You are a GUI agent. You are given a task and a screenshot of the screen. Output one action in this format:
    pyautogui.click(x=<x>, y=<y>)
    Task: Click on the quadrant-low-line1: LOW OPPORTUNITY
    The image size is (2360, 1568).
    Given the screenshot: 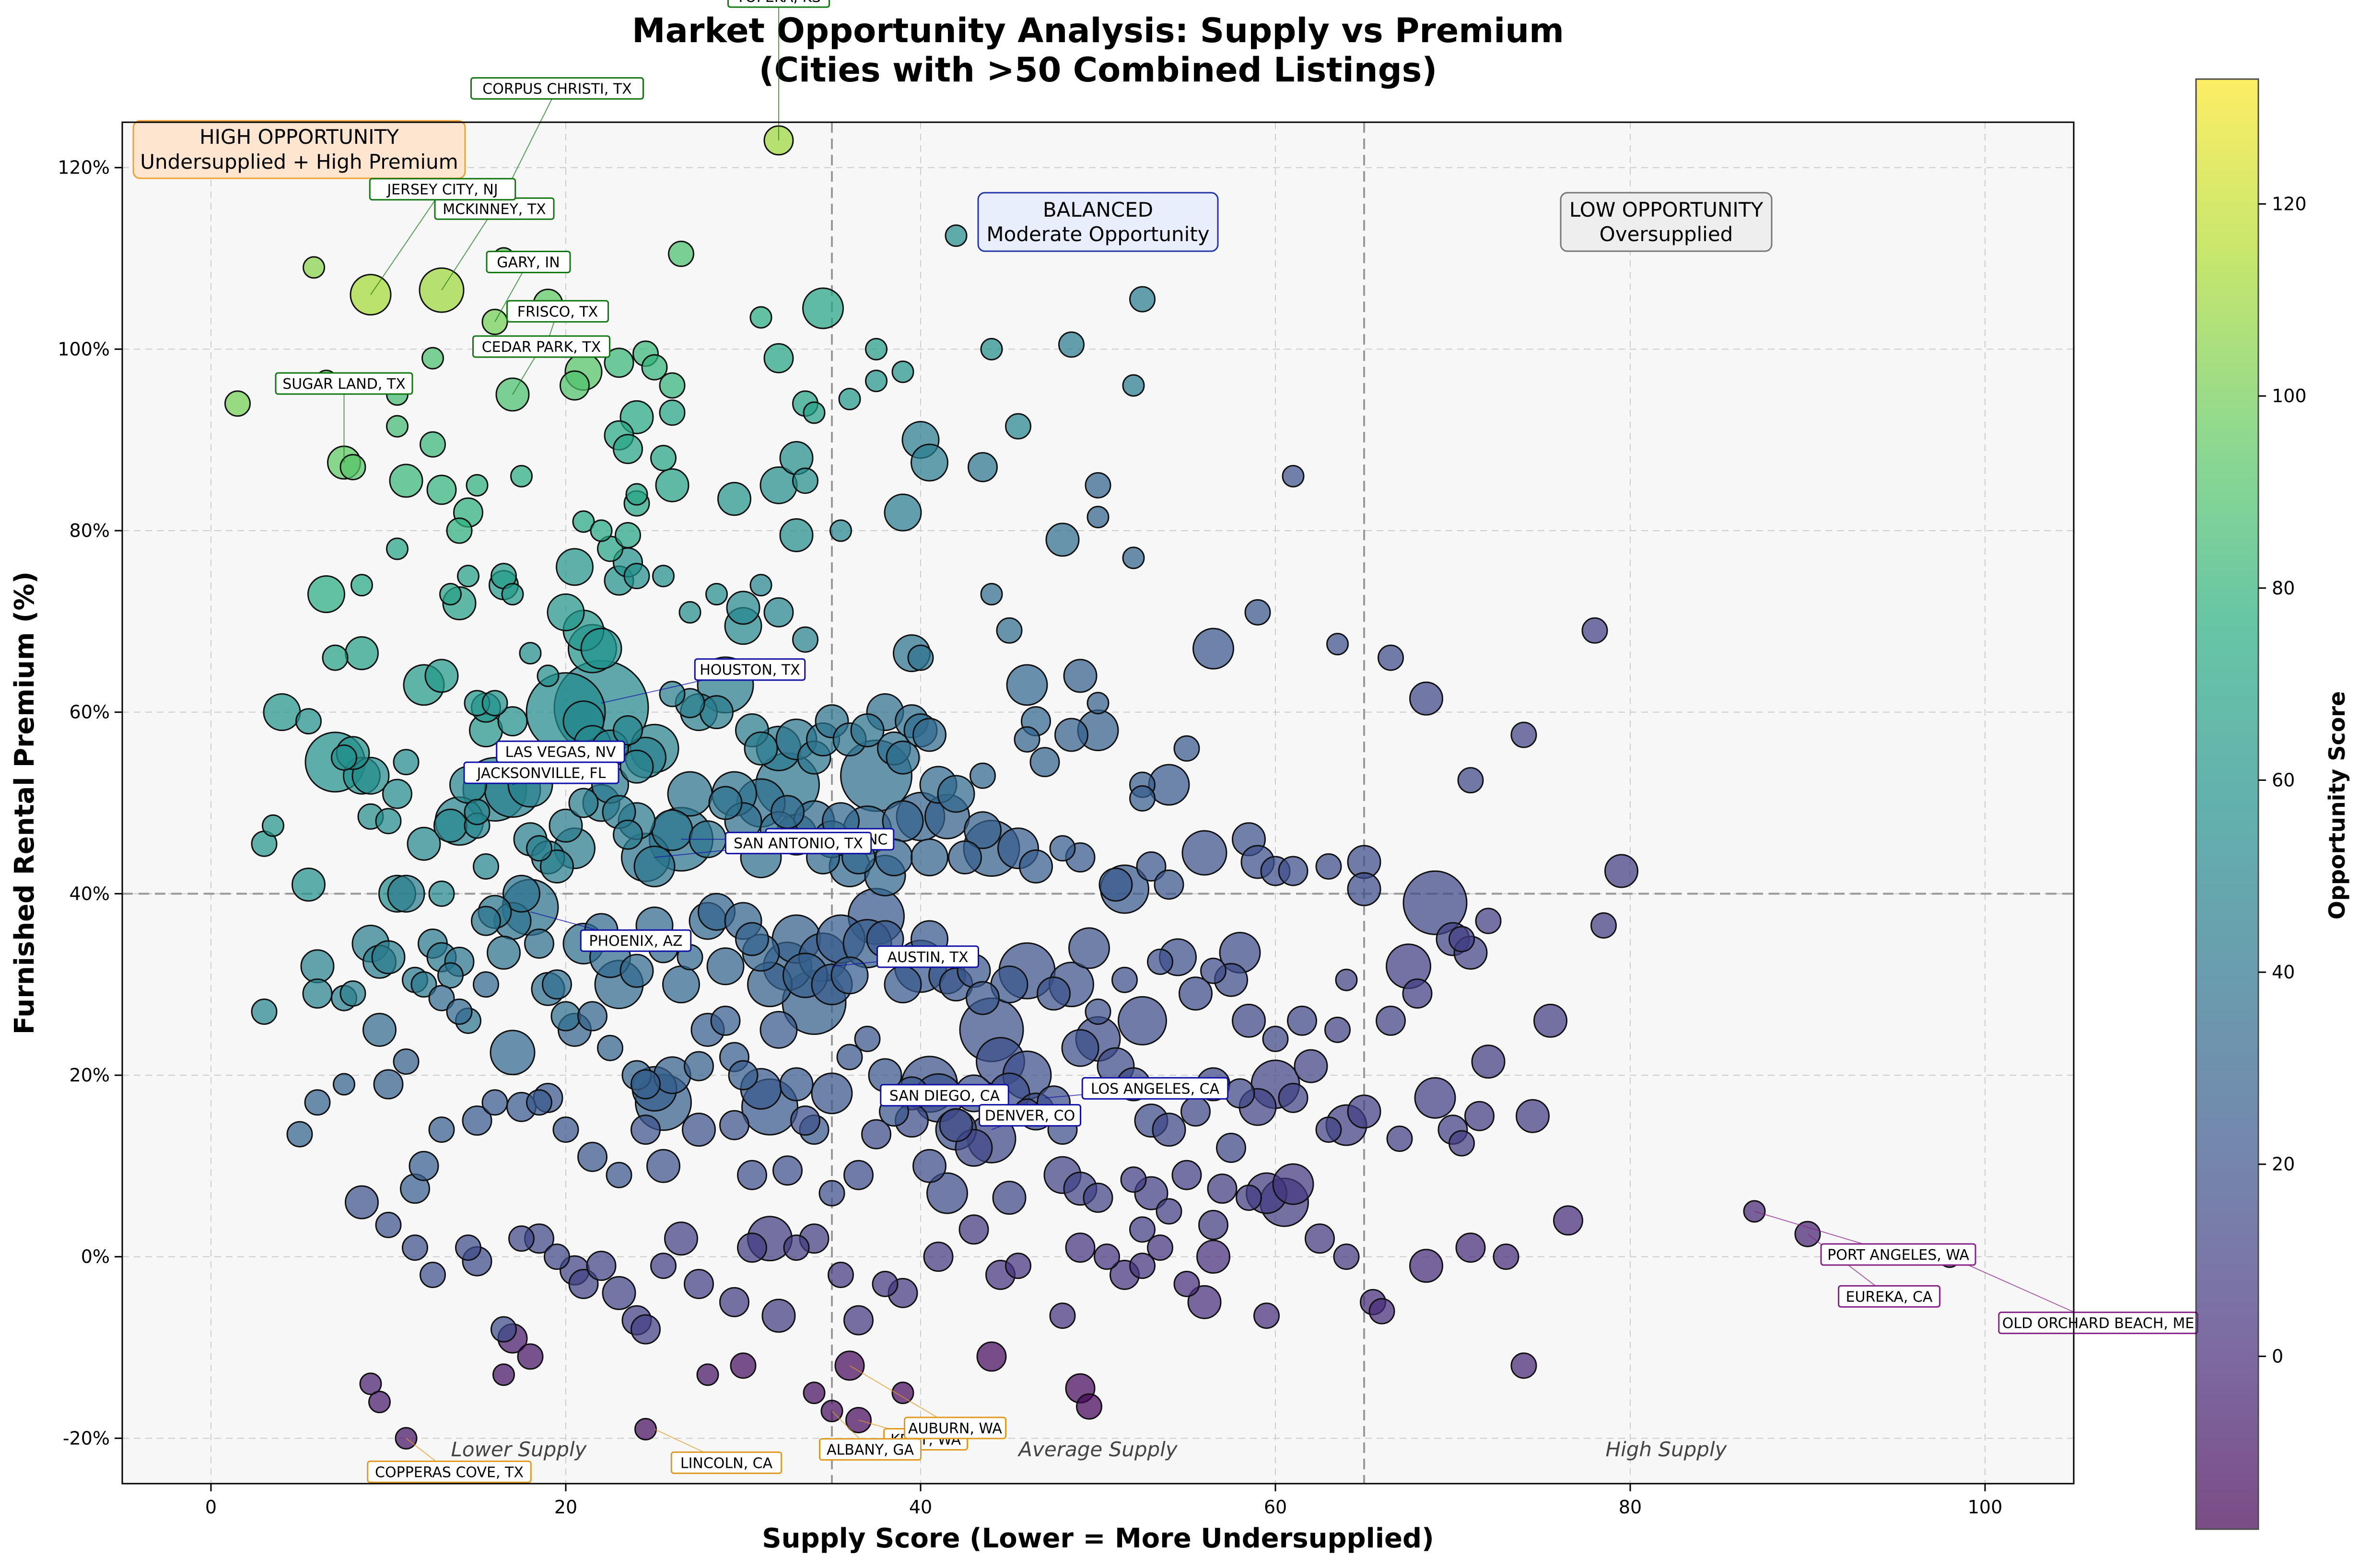 What is the action you would take?
    pyautogui.click(x=1666, y=209)
    